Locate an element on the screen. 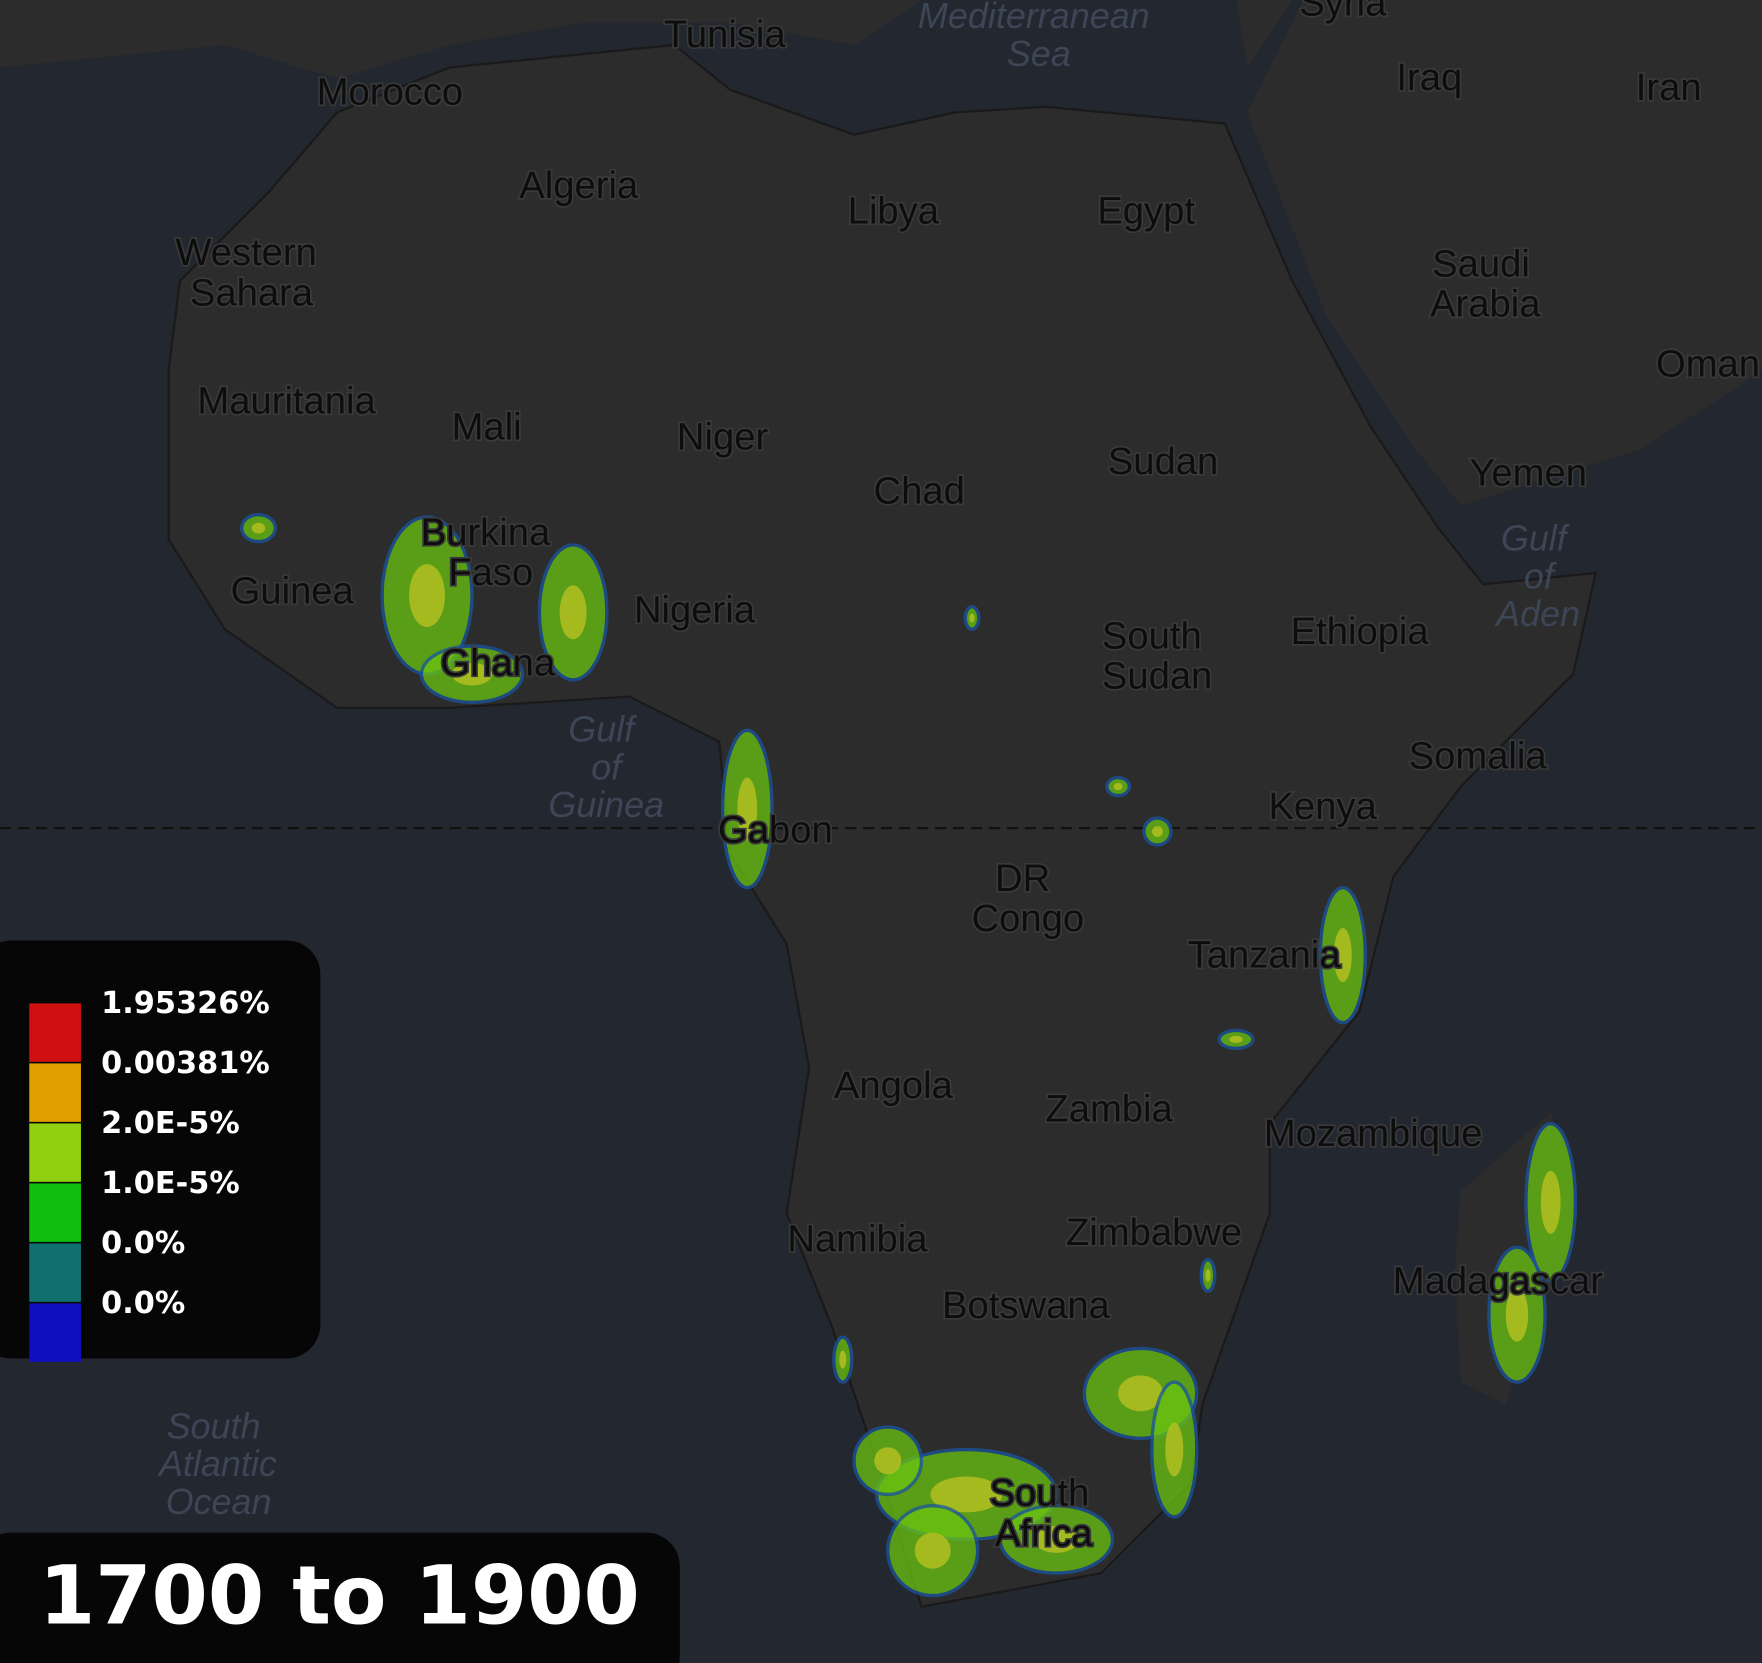 The image size is (1762, 1663). country-label: Chad is located at coordinates (919, 490).